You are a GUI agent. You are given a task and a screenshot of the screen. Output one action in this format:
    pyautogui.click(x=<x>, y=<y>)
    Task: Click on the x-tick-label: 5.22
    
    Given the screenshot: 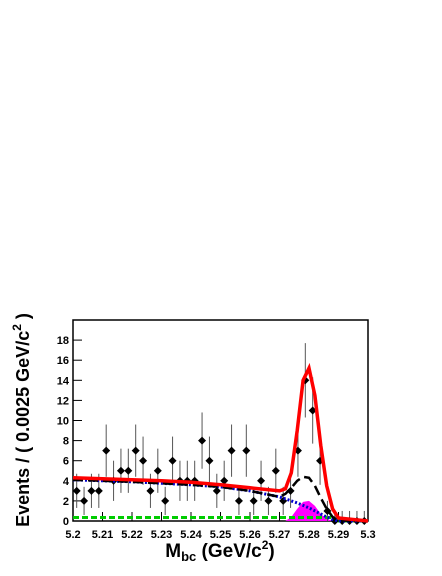 What is the action you would take?
    pyautogui.click(x=131, y=535)
    